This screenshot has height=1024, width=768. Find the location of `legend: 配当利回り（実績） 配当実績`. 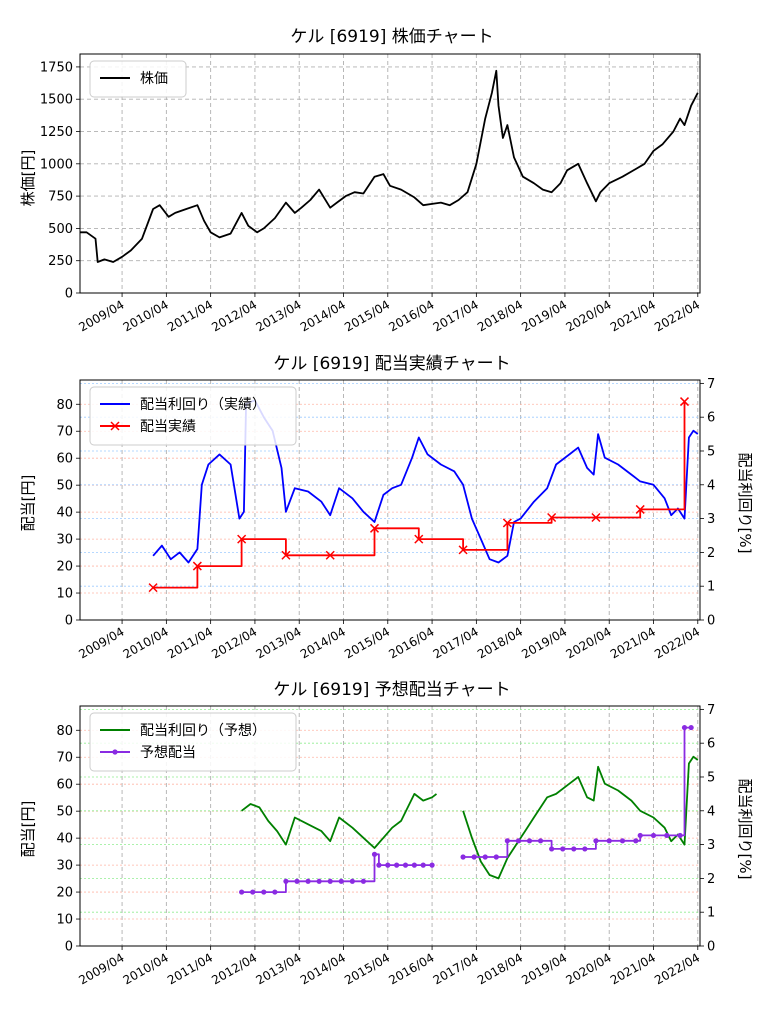

legend: 配当利回り（実績） 配当実績 is located at coordinates (193, 416).